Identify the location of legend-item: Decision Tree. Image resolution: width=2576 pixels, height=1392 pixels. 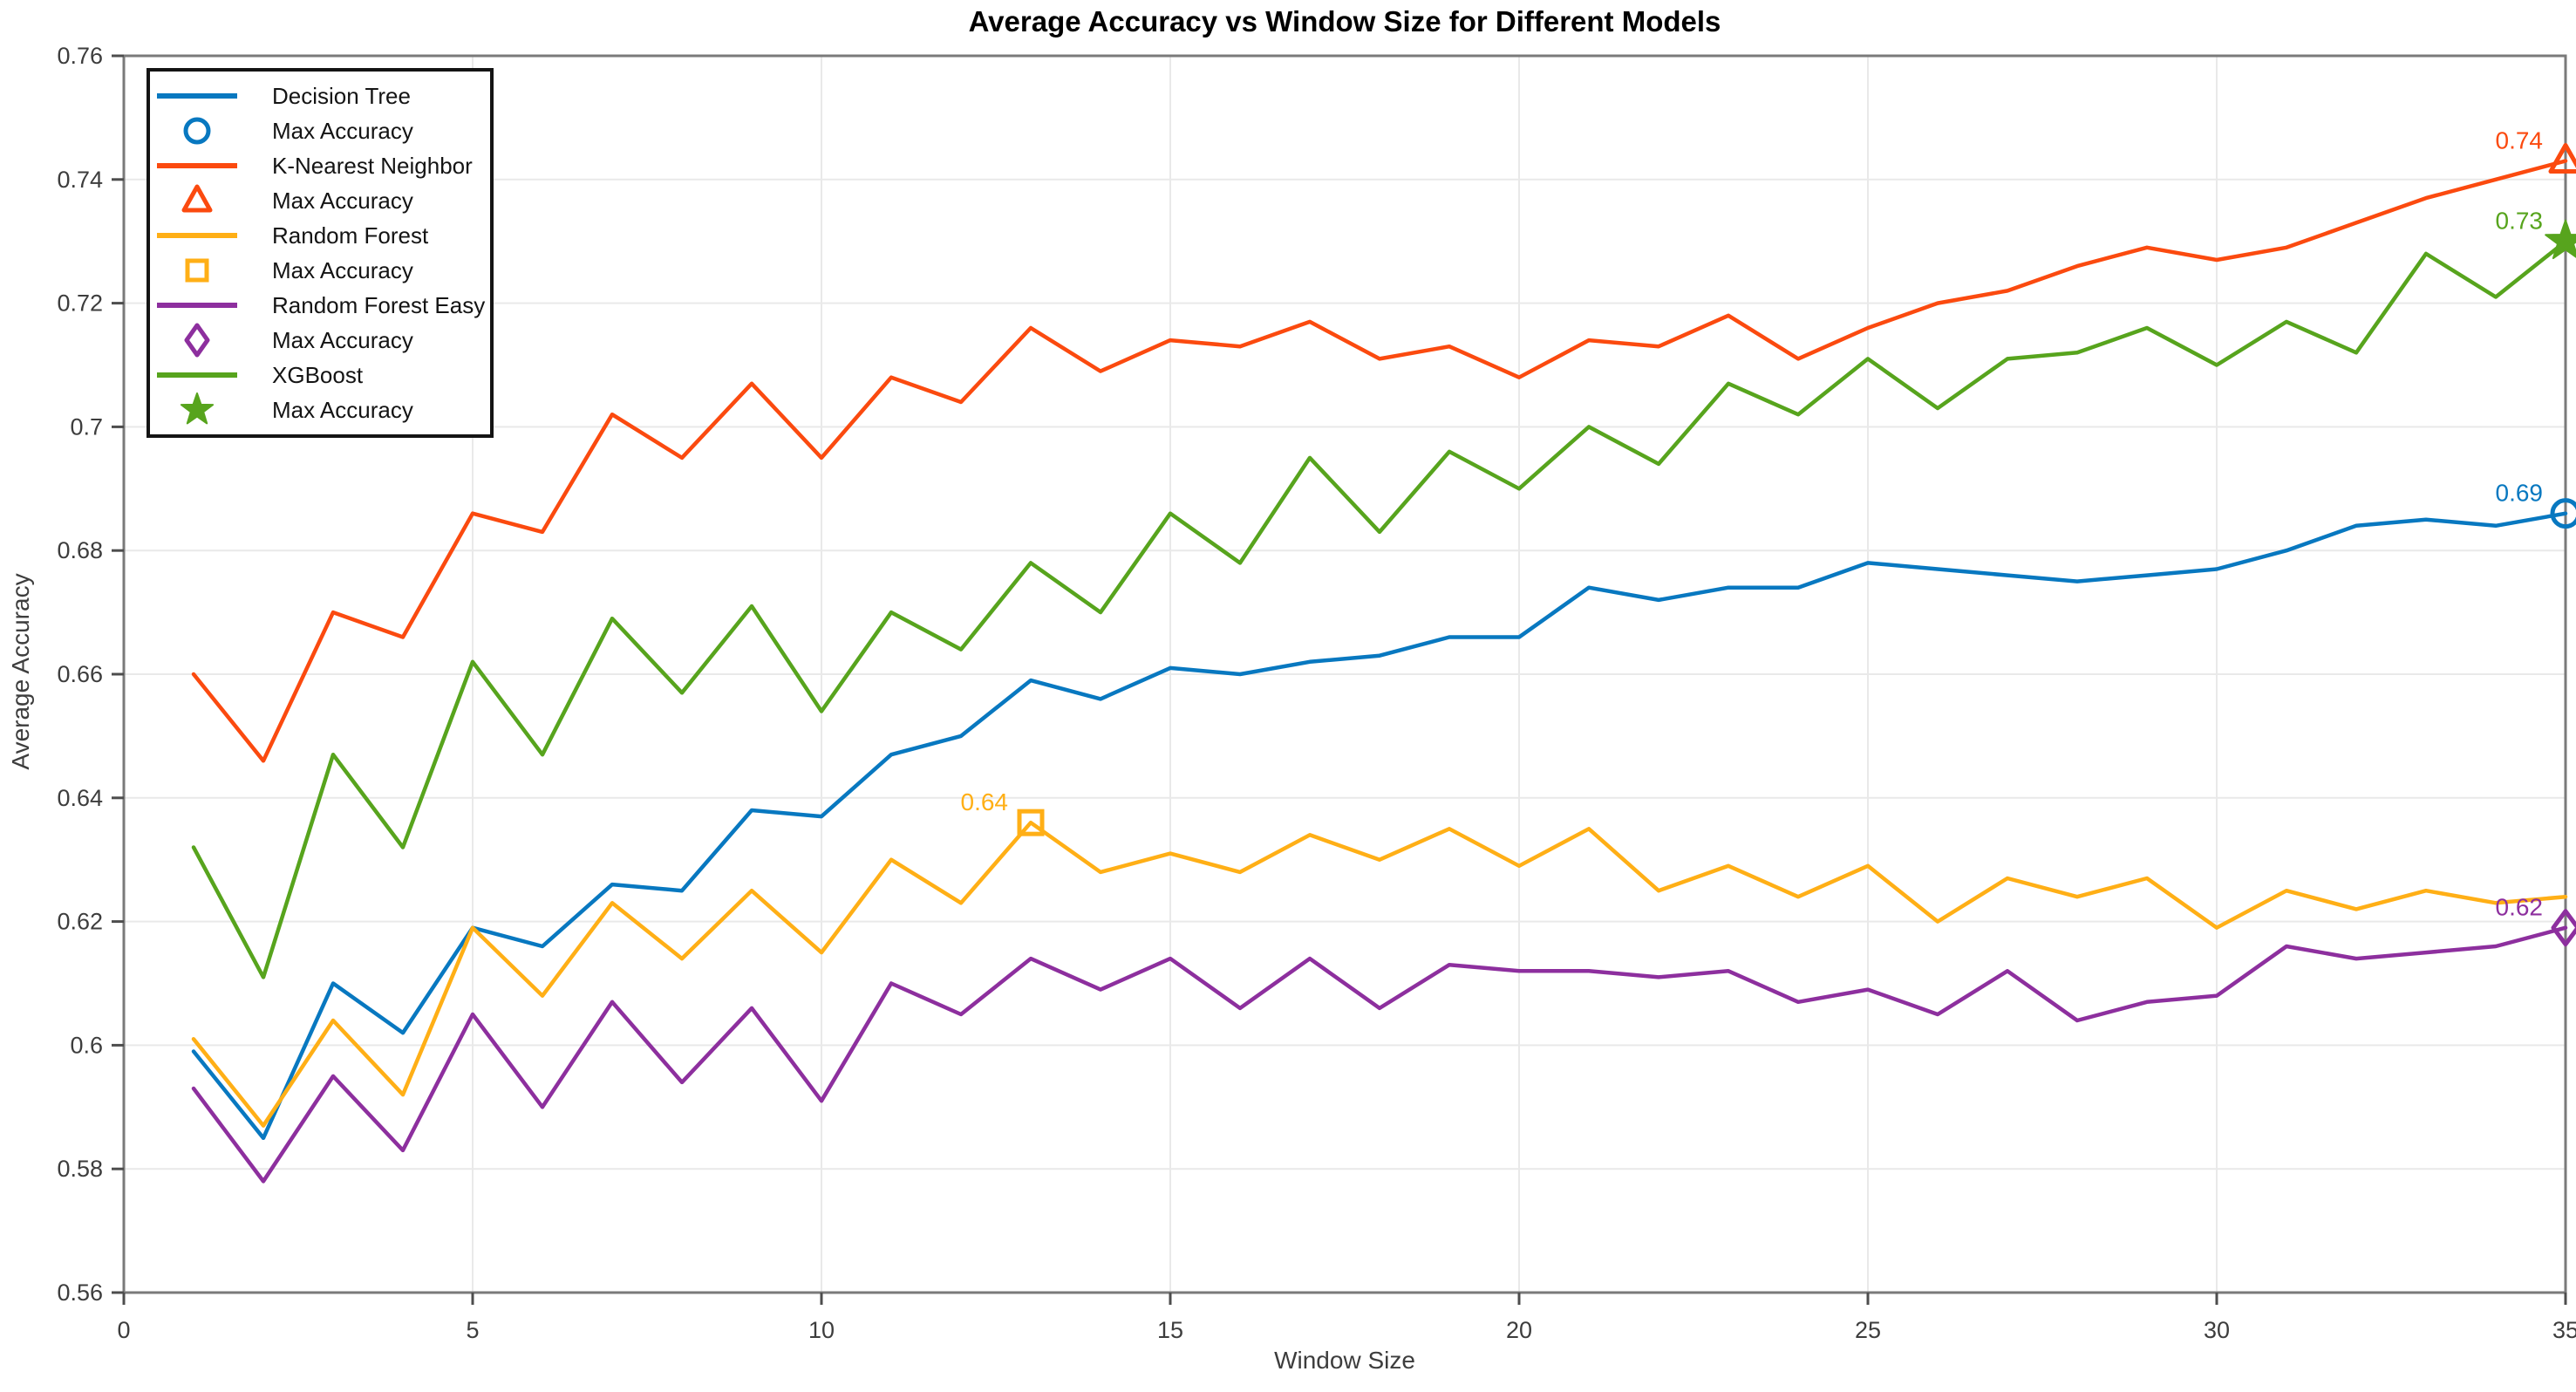
(320, 95).